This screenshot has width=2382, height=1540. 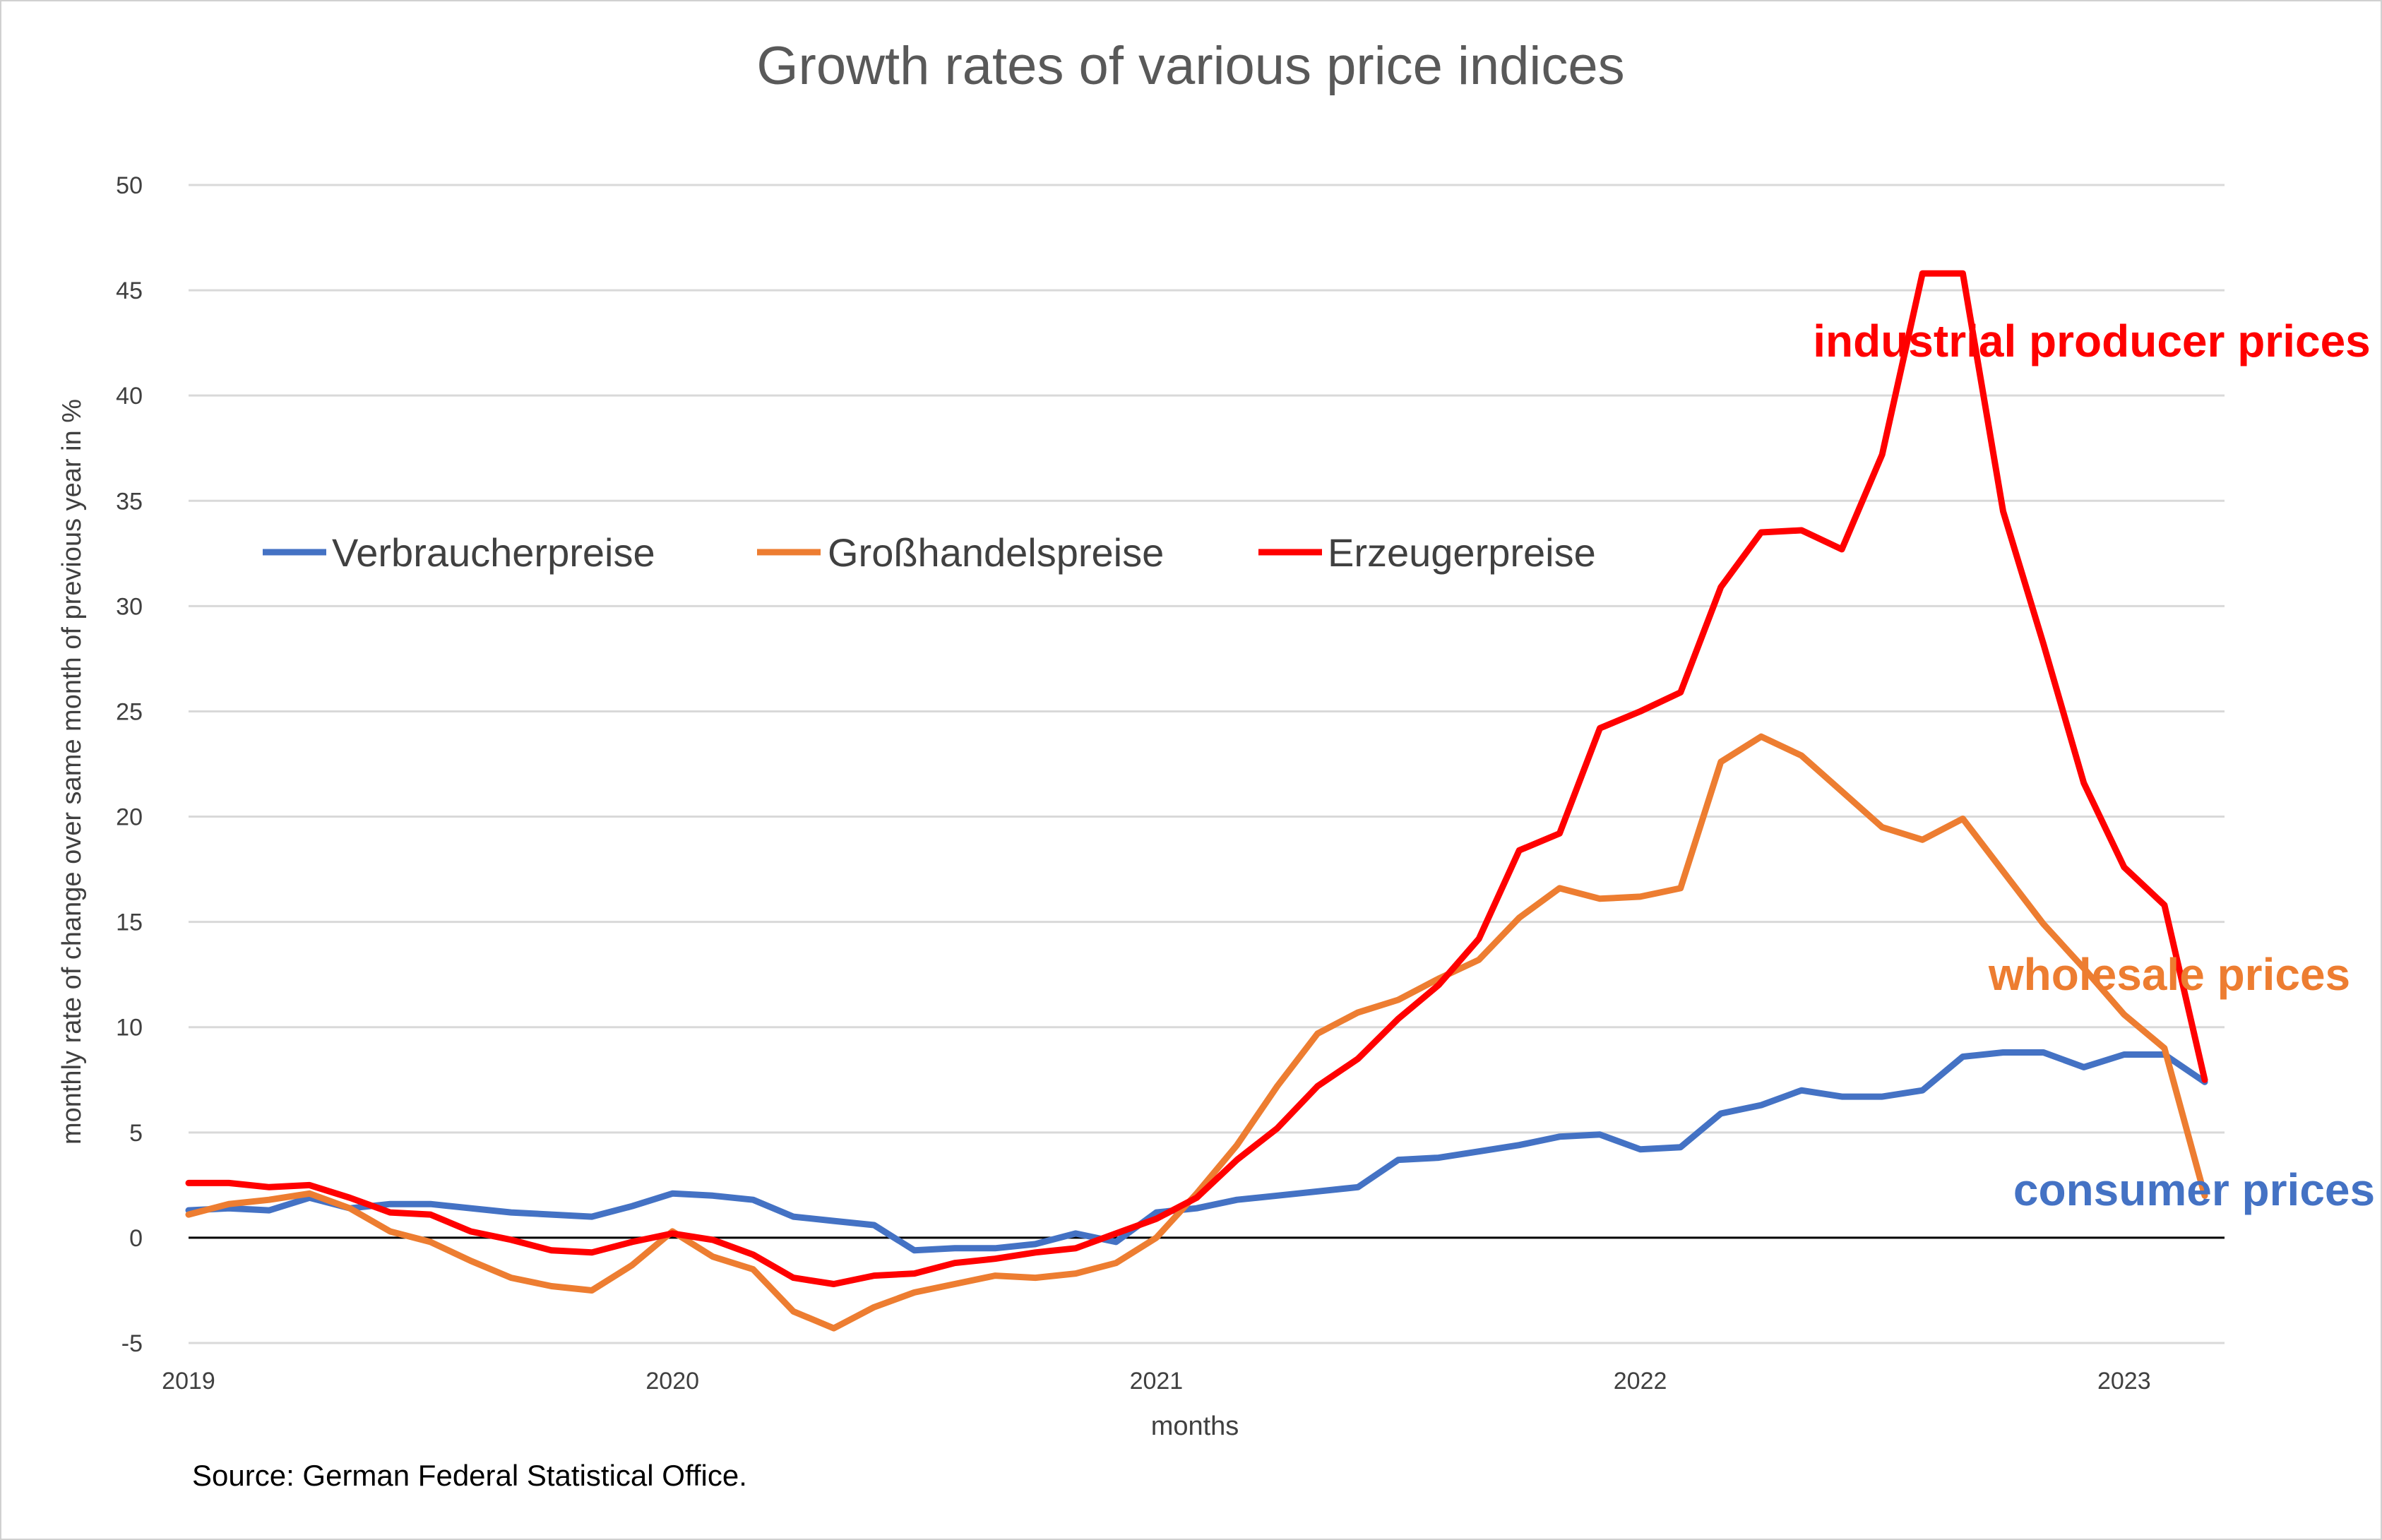 What do you see at coordinates (2194, 1189) in the screenshot?
I see `series-annotation: consumer prices` at bounding box center [2194, 1189].